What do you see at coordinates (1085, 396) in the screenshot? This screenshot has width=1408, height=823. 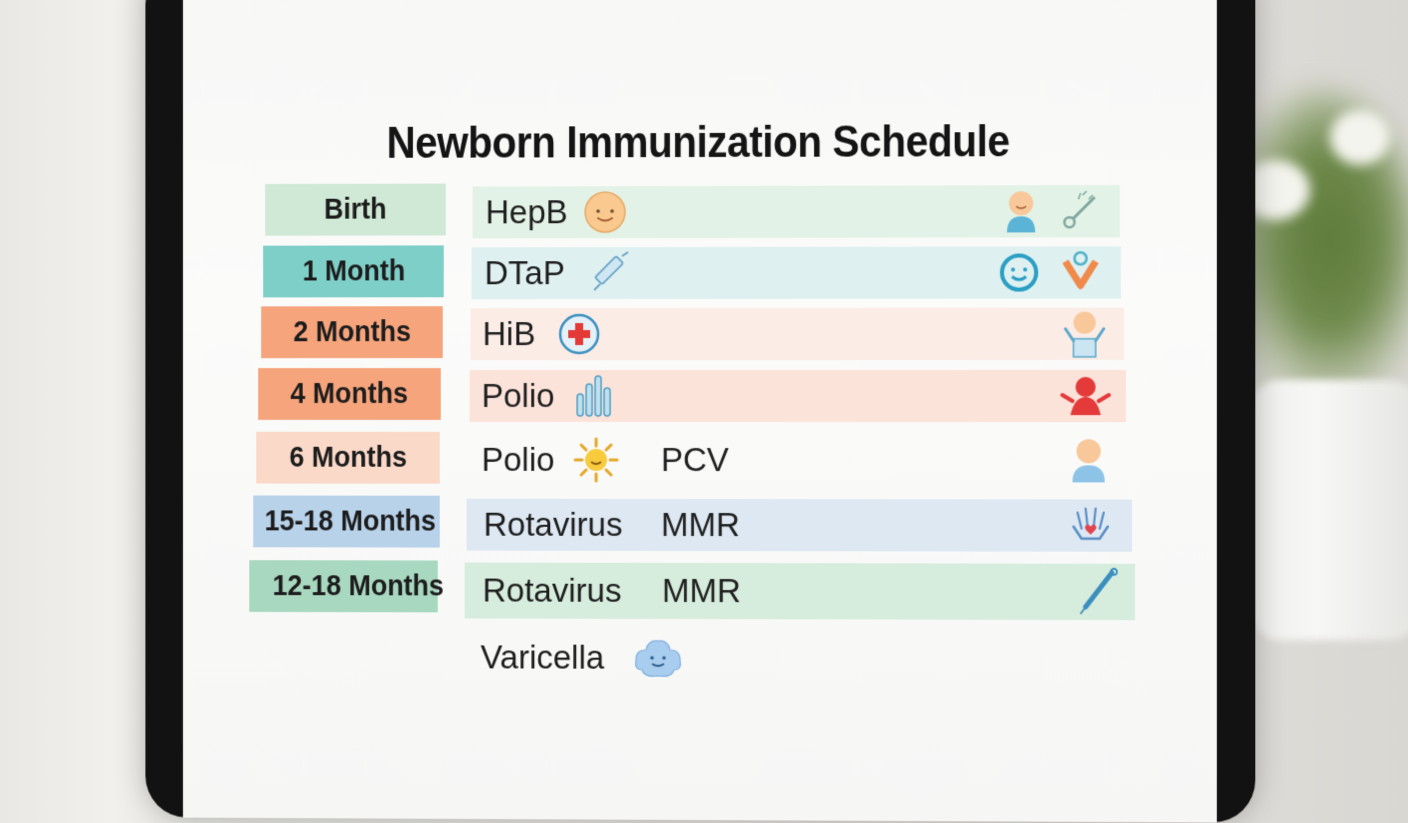 I see `red-figure-icon` at bounding box center [1085, 396].